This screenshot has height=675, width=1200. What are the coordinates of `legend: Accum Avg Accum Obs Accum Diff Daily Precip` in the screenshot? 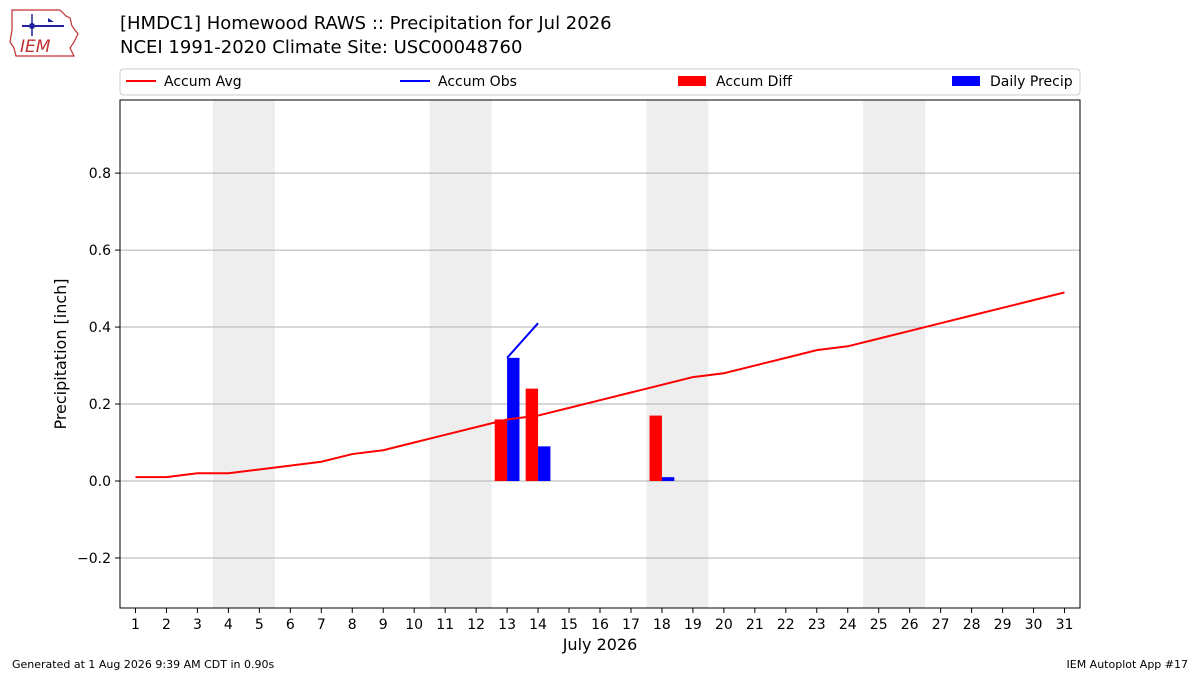 It's located at (600, 82).